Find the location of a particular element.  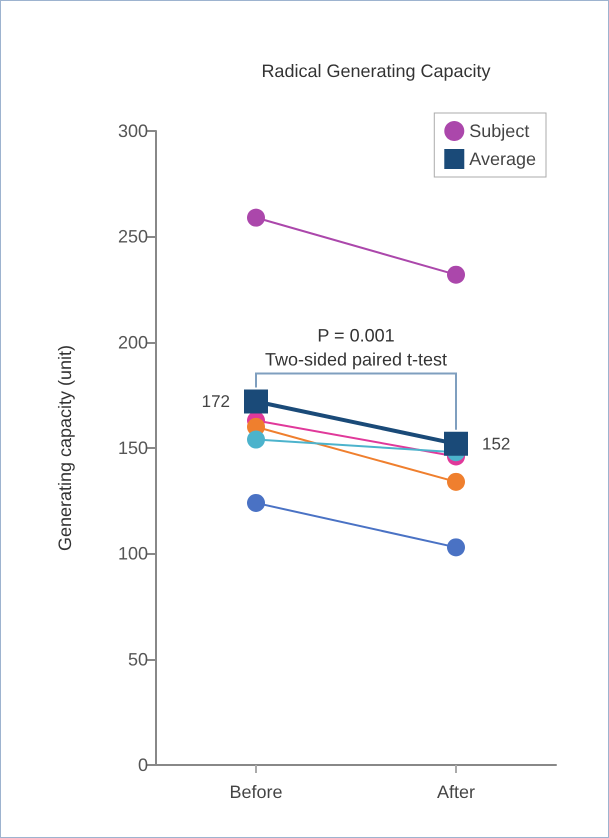

y-tick-label: 100 is located at coordinates (133, 554).